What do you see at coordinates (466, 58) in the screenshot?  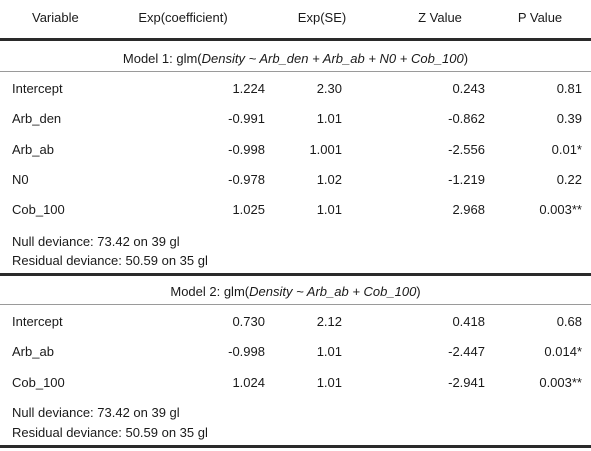 I see `model1-title-suffix: )` at bounding box center [466, 58].